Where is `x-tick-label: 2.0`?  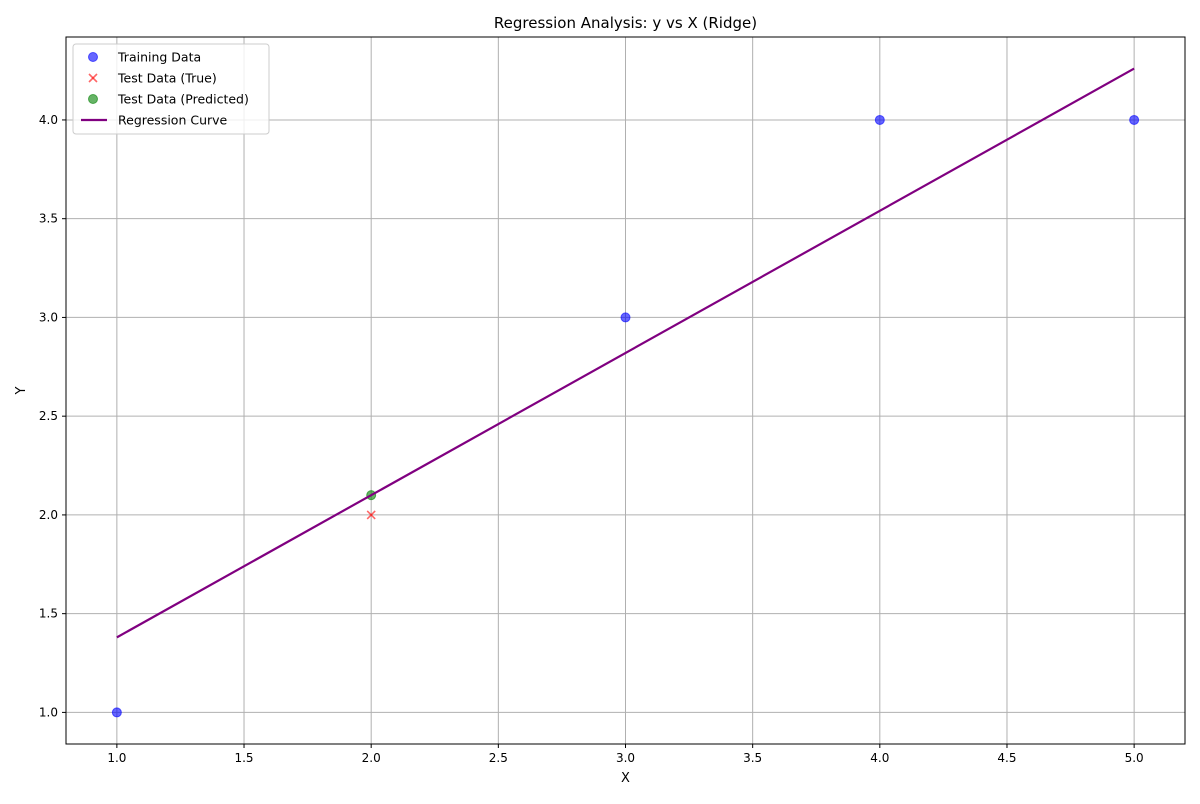
x-tick-label: 2.0 is located at coordinates (371, 758).